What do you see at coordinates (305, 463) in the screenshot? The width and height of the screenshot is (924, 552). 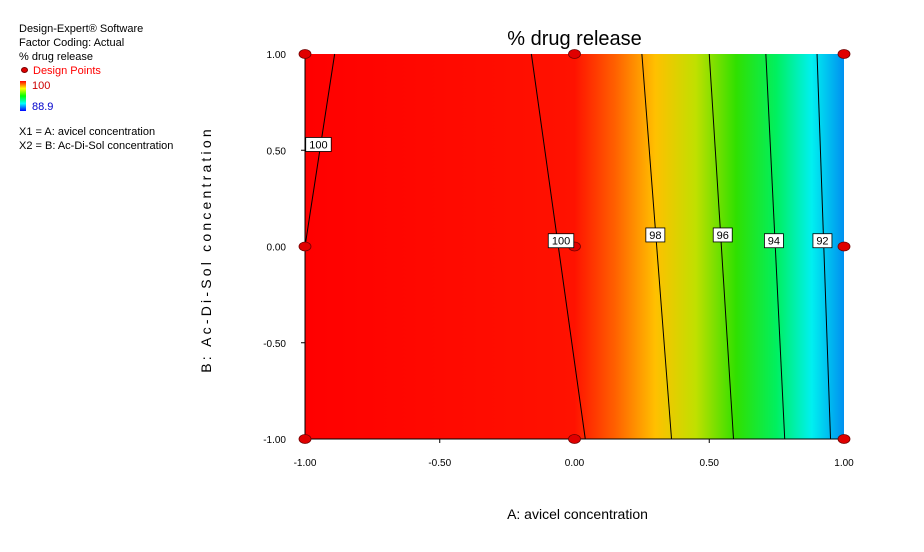 I see `x-tick-label: -1.00` at bounding box center [305, 463].